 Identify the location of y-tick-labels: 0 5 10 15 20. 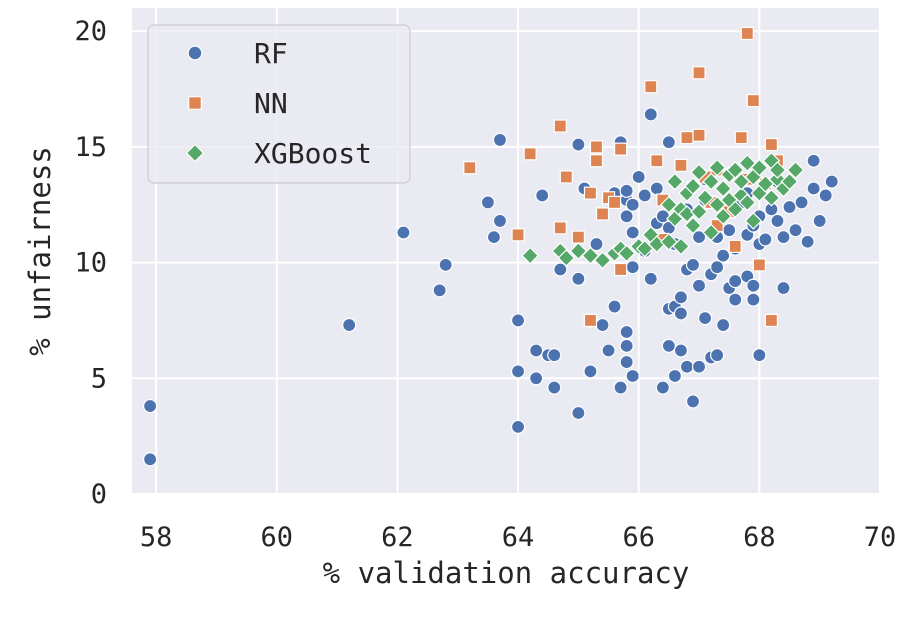
(90, 263).